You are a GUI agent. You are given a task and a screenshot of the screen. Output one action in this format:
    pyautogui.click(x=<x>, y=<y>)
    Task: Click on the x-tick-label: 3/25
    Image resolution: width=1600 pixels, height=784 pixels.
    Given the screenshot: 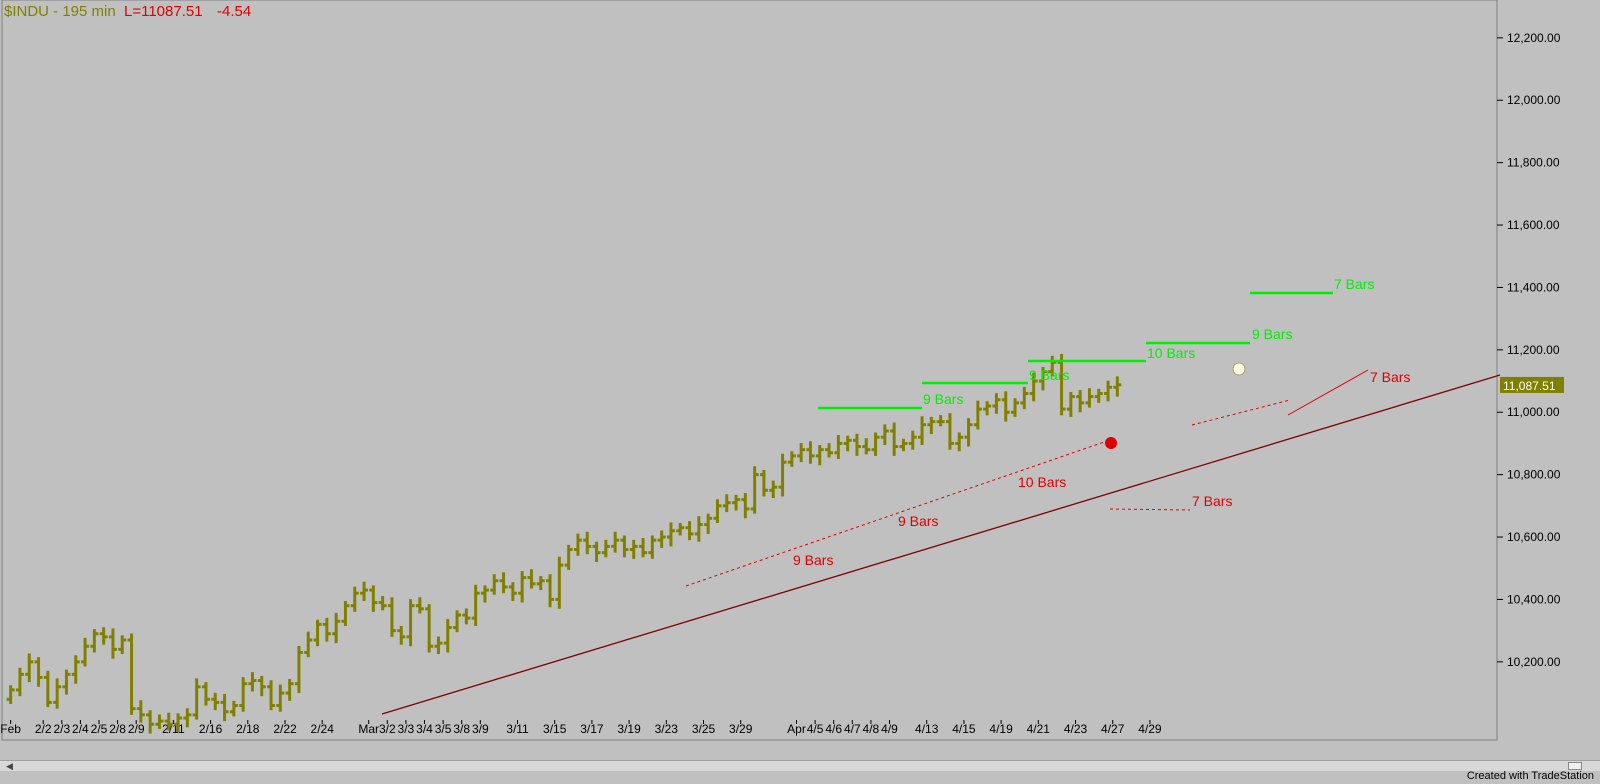 What is the action you would take?
    pyautogui.click(x=704, y=729)
    